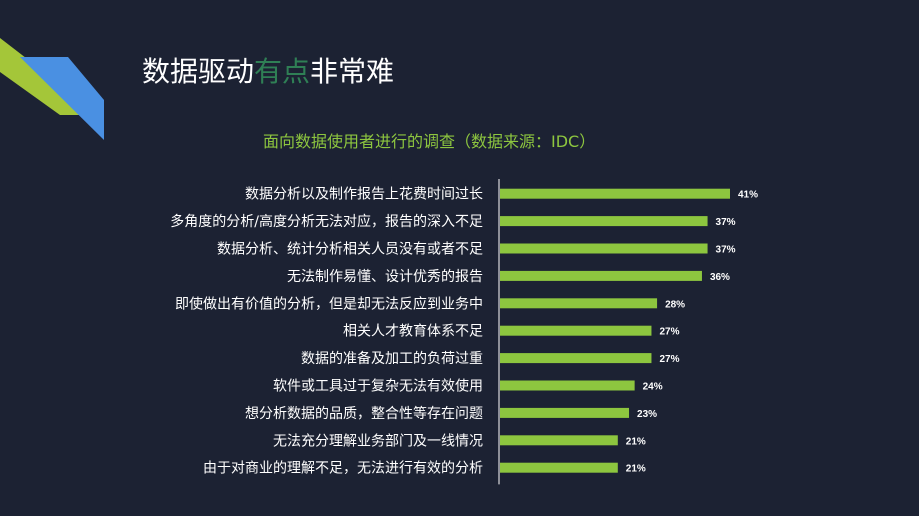 The image size is (919, 516). Describe the element at coordinates (675, 304) in the screenshot. I see `data-label: 28%` at that location.